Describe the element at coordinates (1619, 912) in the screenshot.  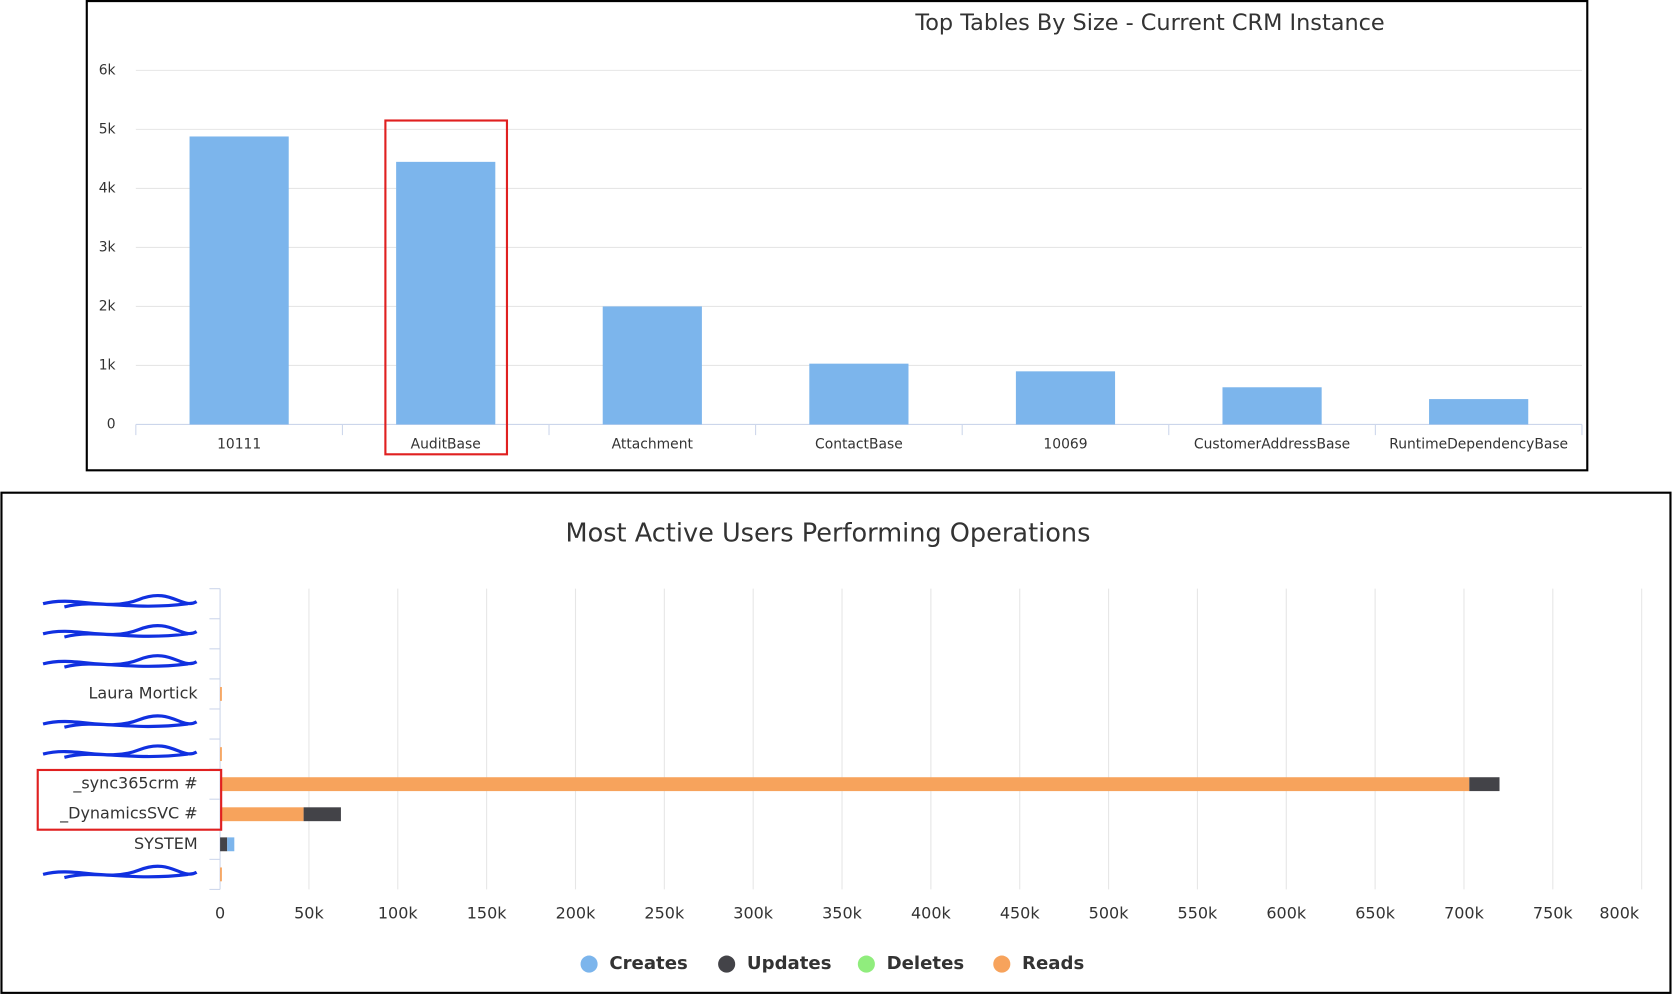
I see `x-tick-label: 800k` at that location.